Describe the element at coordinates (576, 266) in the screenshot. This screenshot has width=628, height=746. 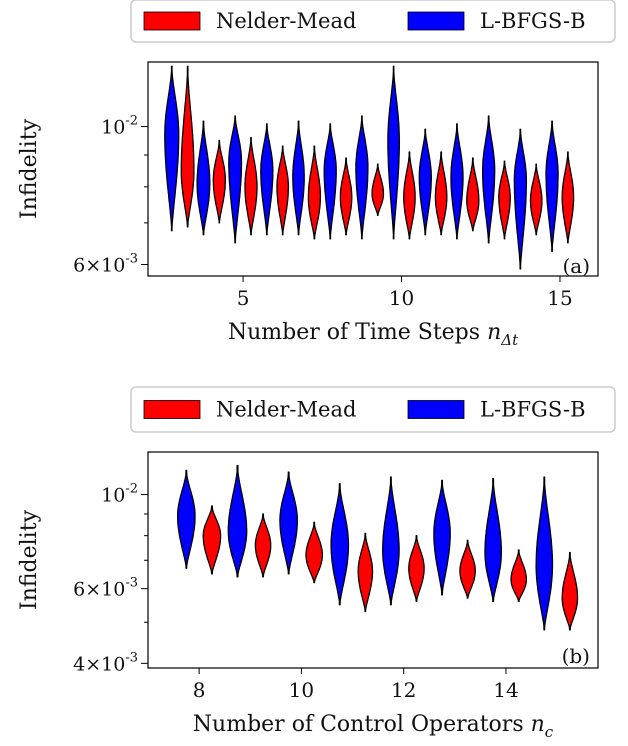
I see `panel-label: (a)` at that location.